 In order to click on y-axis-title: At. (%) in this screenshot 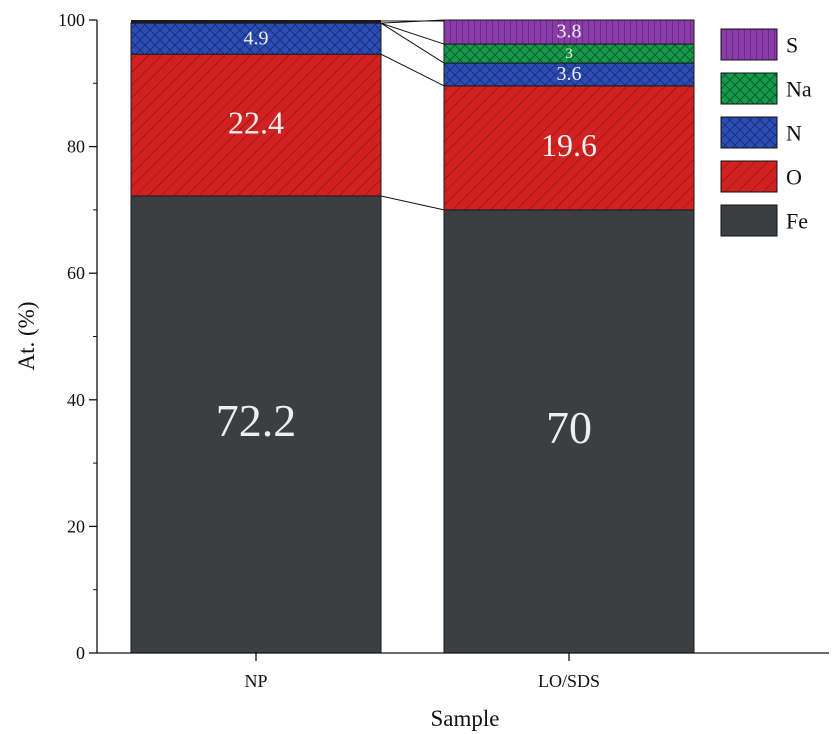, I will do `click(26, 336)`.